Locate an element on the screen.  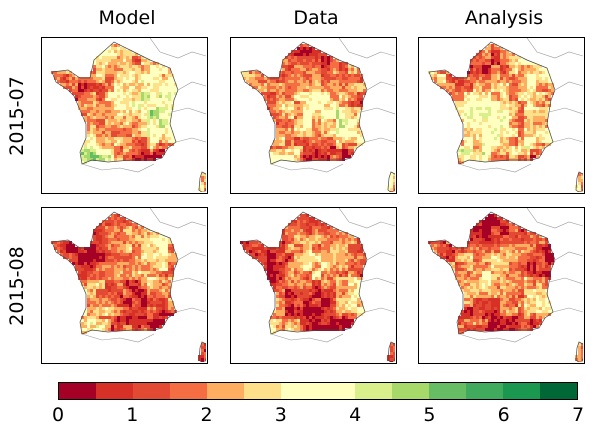
colorbar-tick-label: 1 is located at coordinates (132, 415).